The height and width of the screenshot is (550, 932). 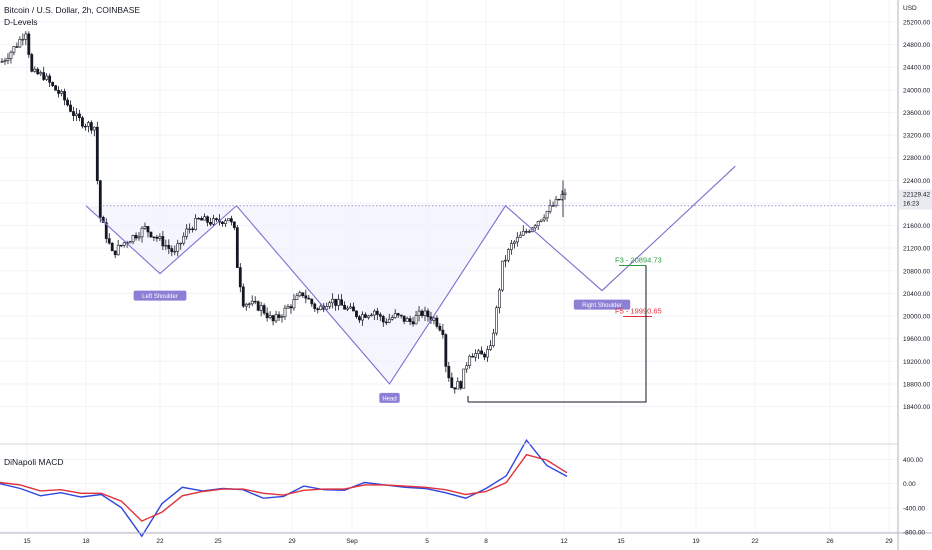 I want to click on price-tick-label: 24400.00, so click(x=916, y=68).